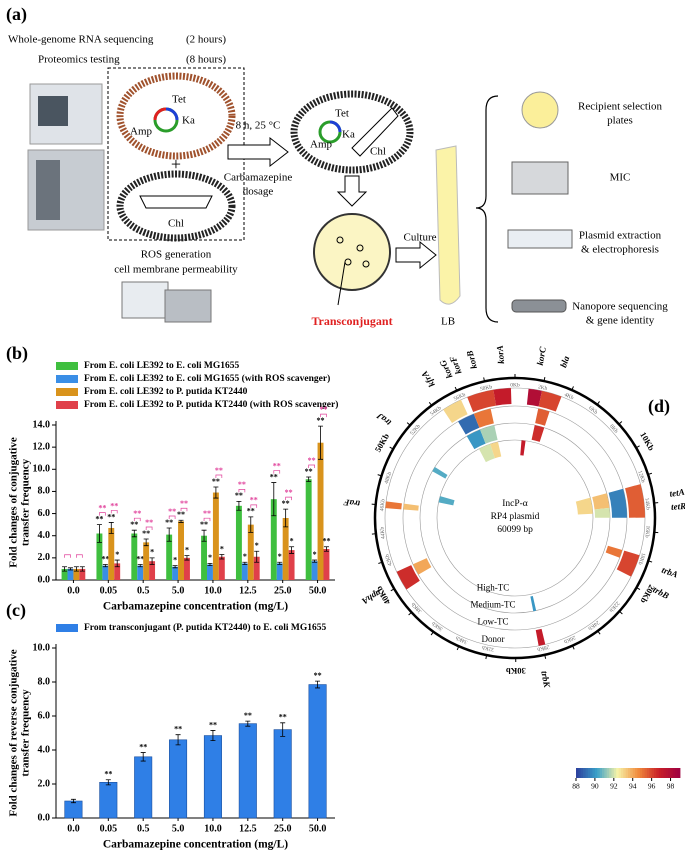 The height and width of the screenshot is (854, 685). Describe the element at coordinates (283, 590) in the screenshot. I see `x-tick-label: 25.0` at that location.